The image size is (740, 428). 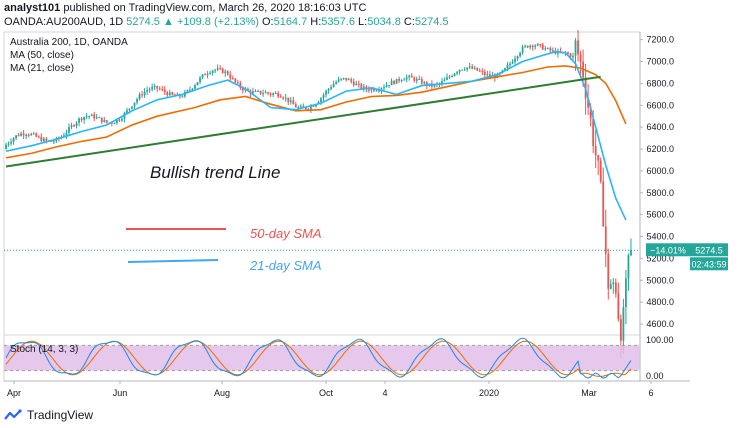 What do you see at coordinates (60, 415) in the screenshot?
I see `tradingview-brand: TradingView` at bounding box center [60, 415].